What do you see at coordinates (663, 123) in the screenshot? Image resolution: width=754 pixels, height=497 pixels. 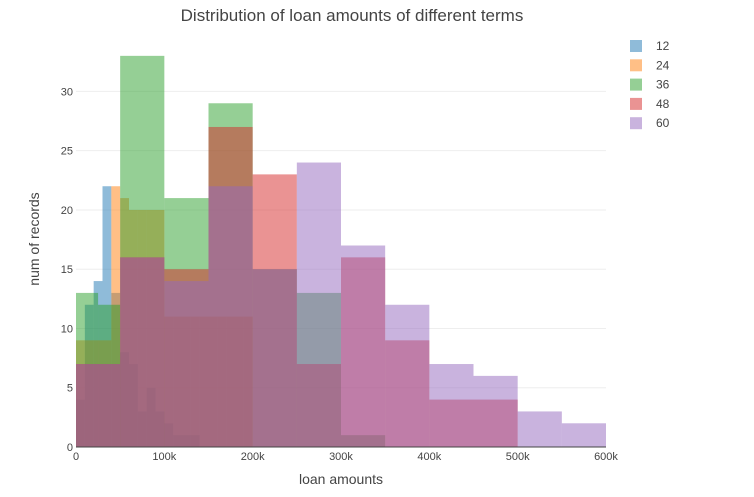 I see `legend-label: 60` at bounding box center [663, 123].